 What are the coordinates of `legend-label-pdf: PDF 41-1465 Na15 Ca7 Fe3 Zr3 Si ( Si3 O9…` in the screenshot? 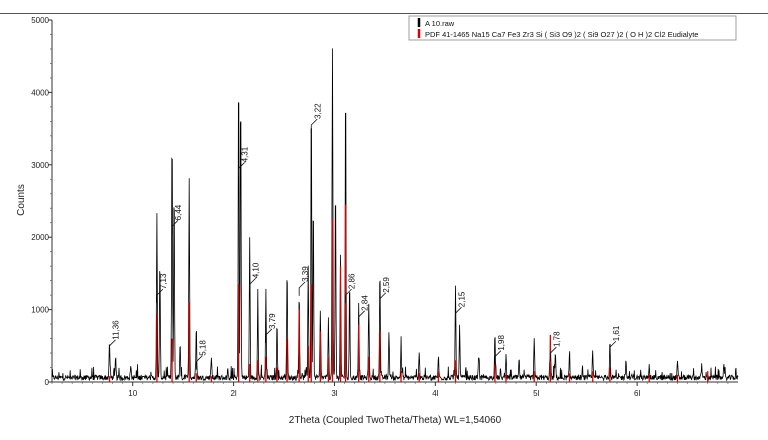 It's located at (561, 34).